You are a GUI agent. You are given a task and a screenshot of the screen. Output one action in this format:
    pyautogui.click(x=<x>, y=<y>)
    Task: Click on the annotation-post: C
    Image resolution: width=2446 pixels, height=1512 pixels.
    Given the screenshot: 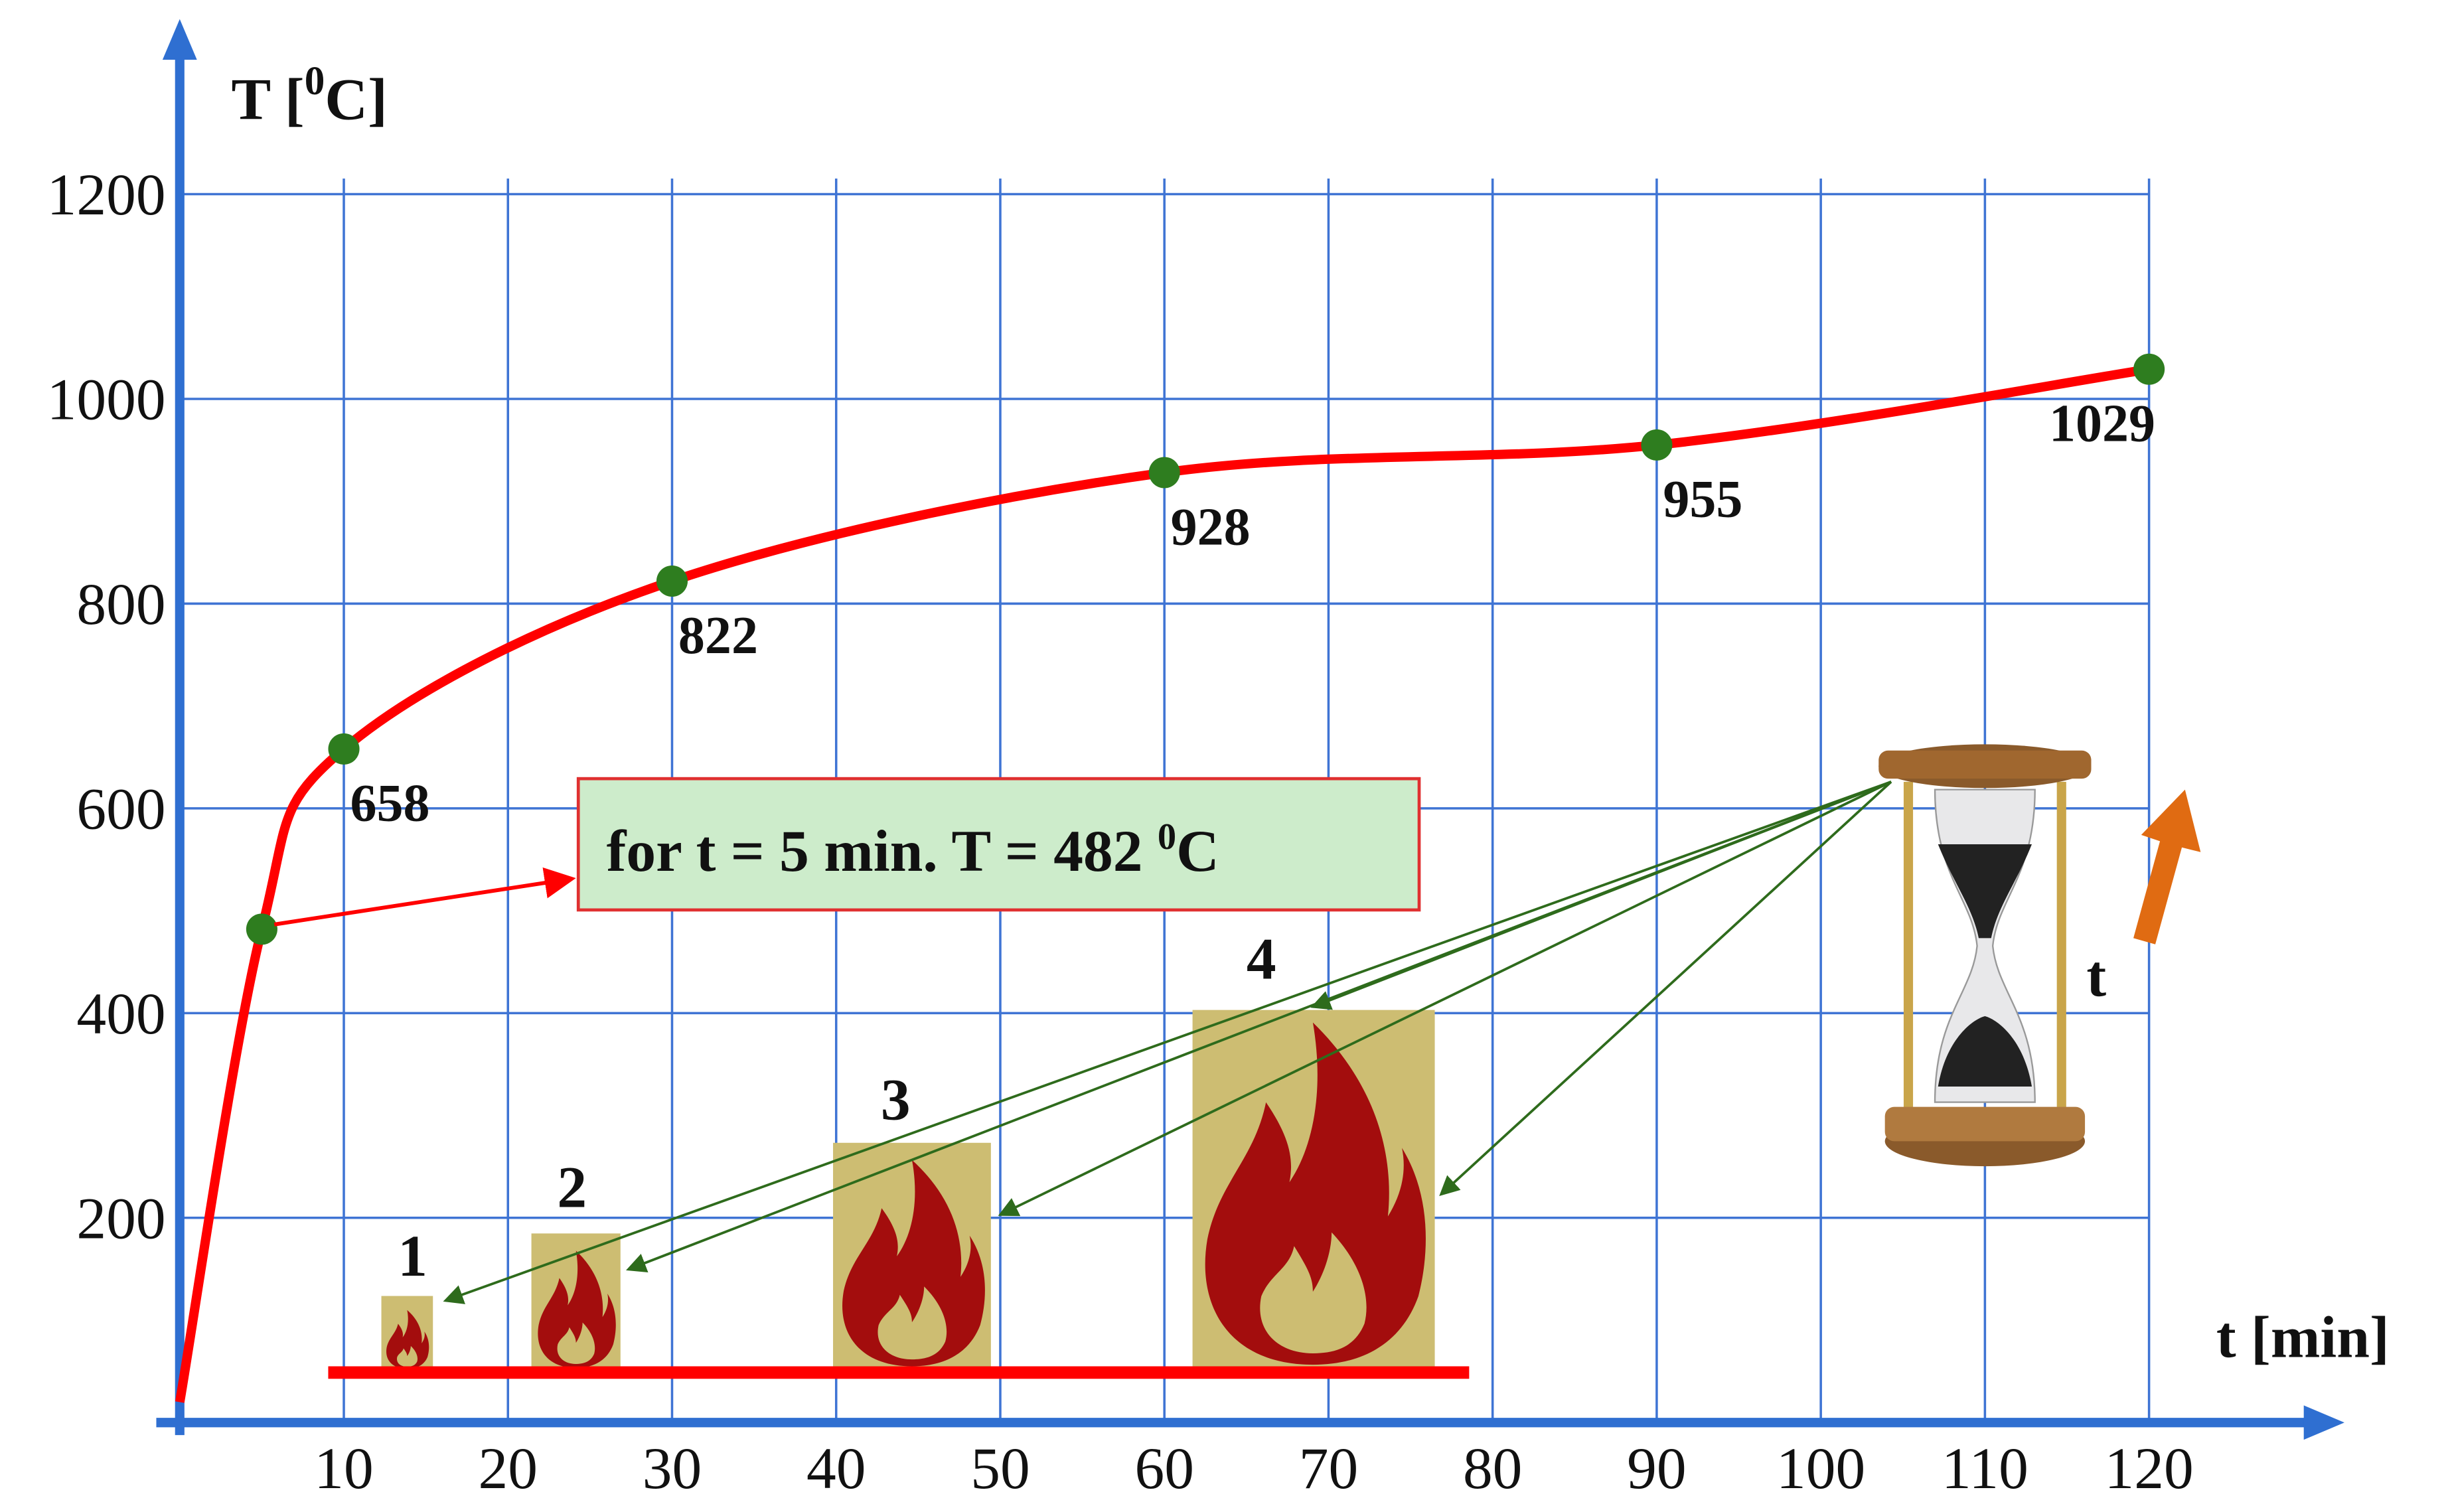 What is the action you would take?
    pyautogui.click(x=1197, y=851)
    